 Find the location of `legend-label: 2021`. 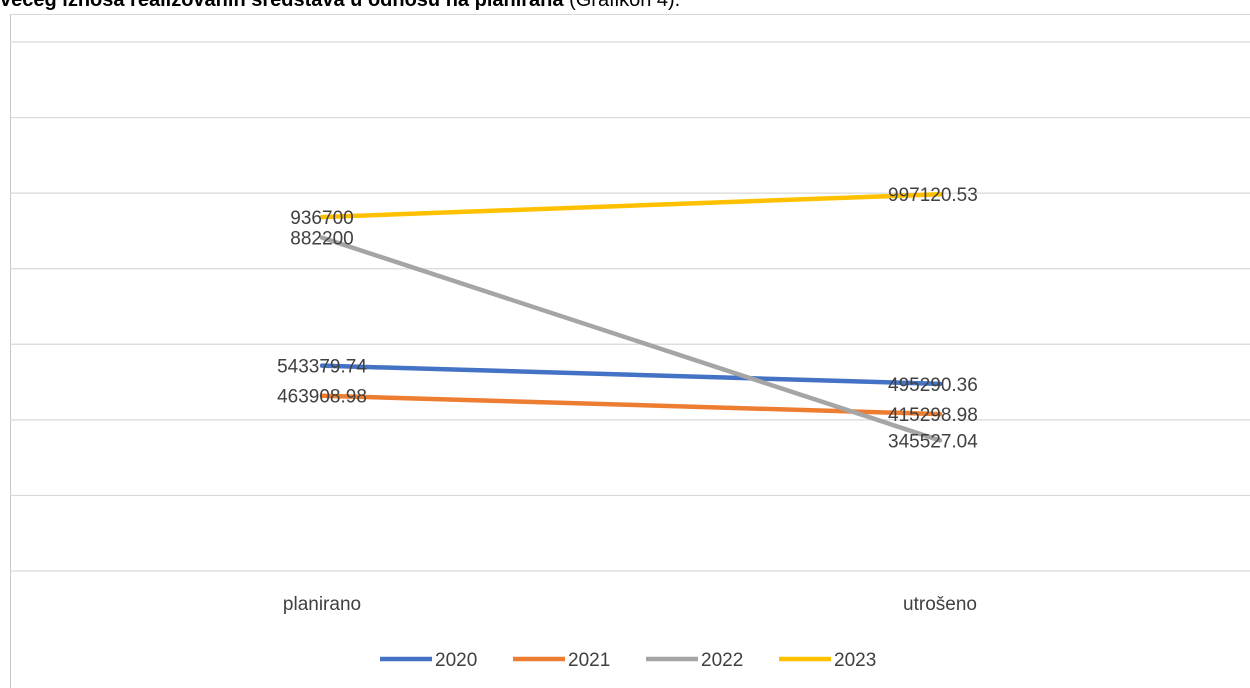

legend-label: 2021 is located at coordinates (589, 660).